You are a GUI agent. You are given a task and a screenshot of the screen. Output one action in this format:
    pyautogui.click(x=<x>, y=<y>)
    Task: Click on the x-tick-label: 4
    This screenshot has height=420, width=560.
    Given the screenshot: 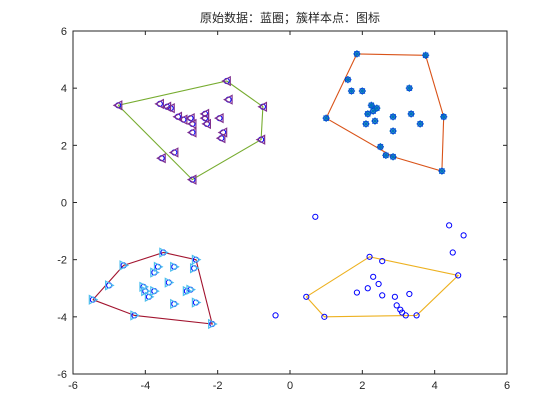 What is the action you would take?
    pyautogui.click(x=435, y=386)
    